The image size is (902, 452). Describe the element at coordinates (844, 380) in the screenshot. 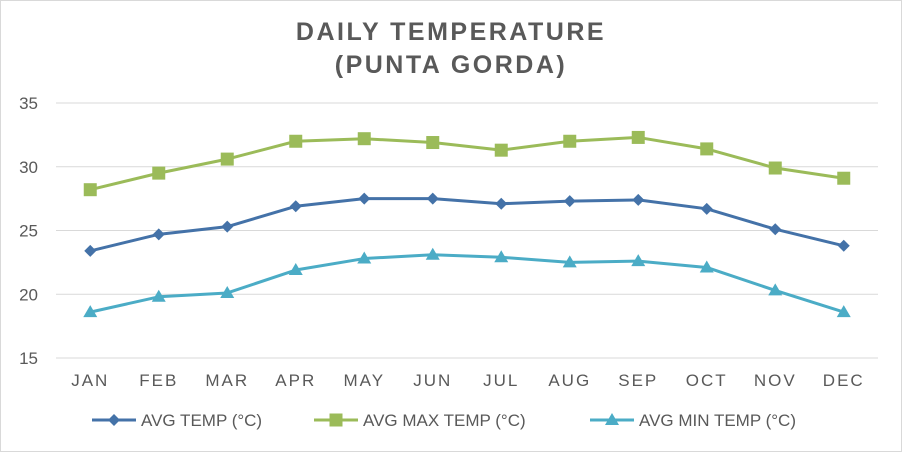

I see `x-tick-label: DEC` at that location.